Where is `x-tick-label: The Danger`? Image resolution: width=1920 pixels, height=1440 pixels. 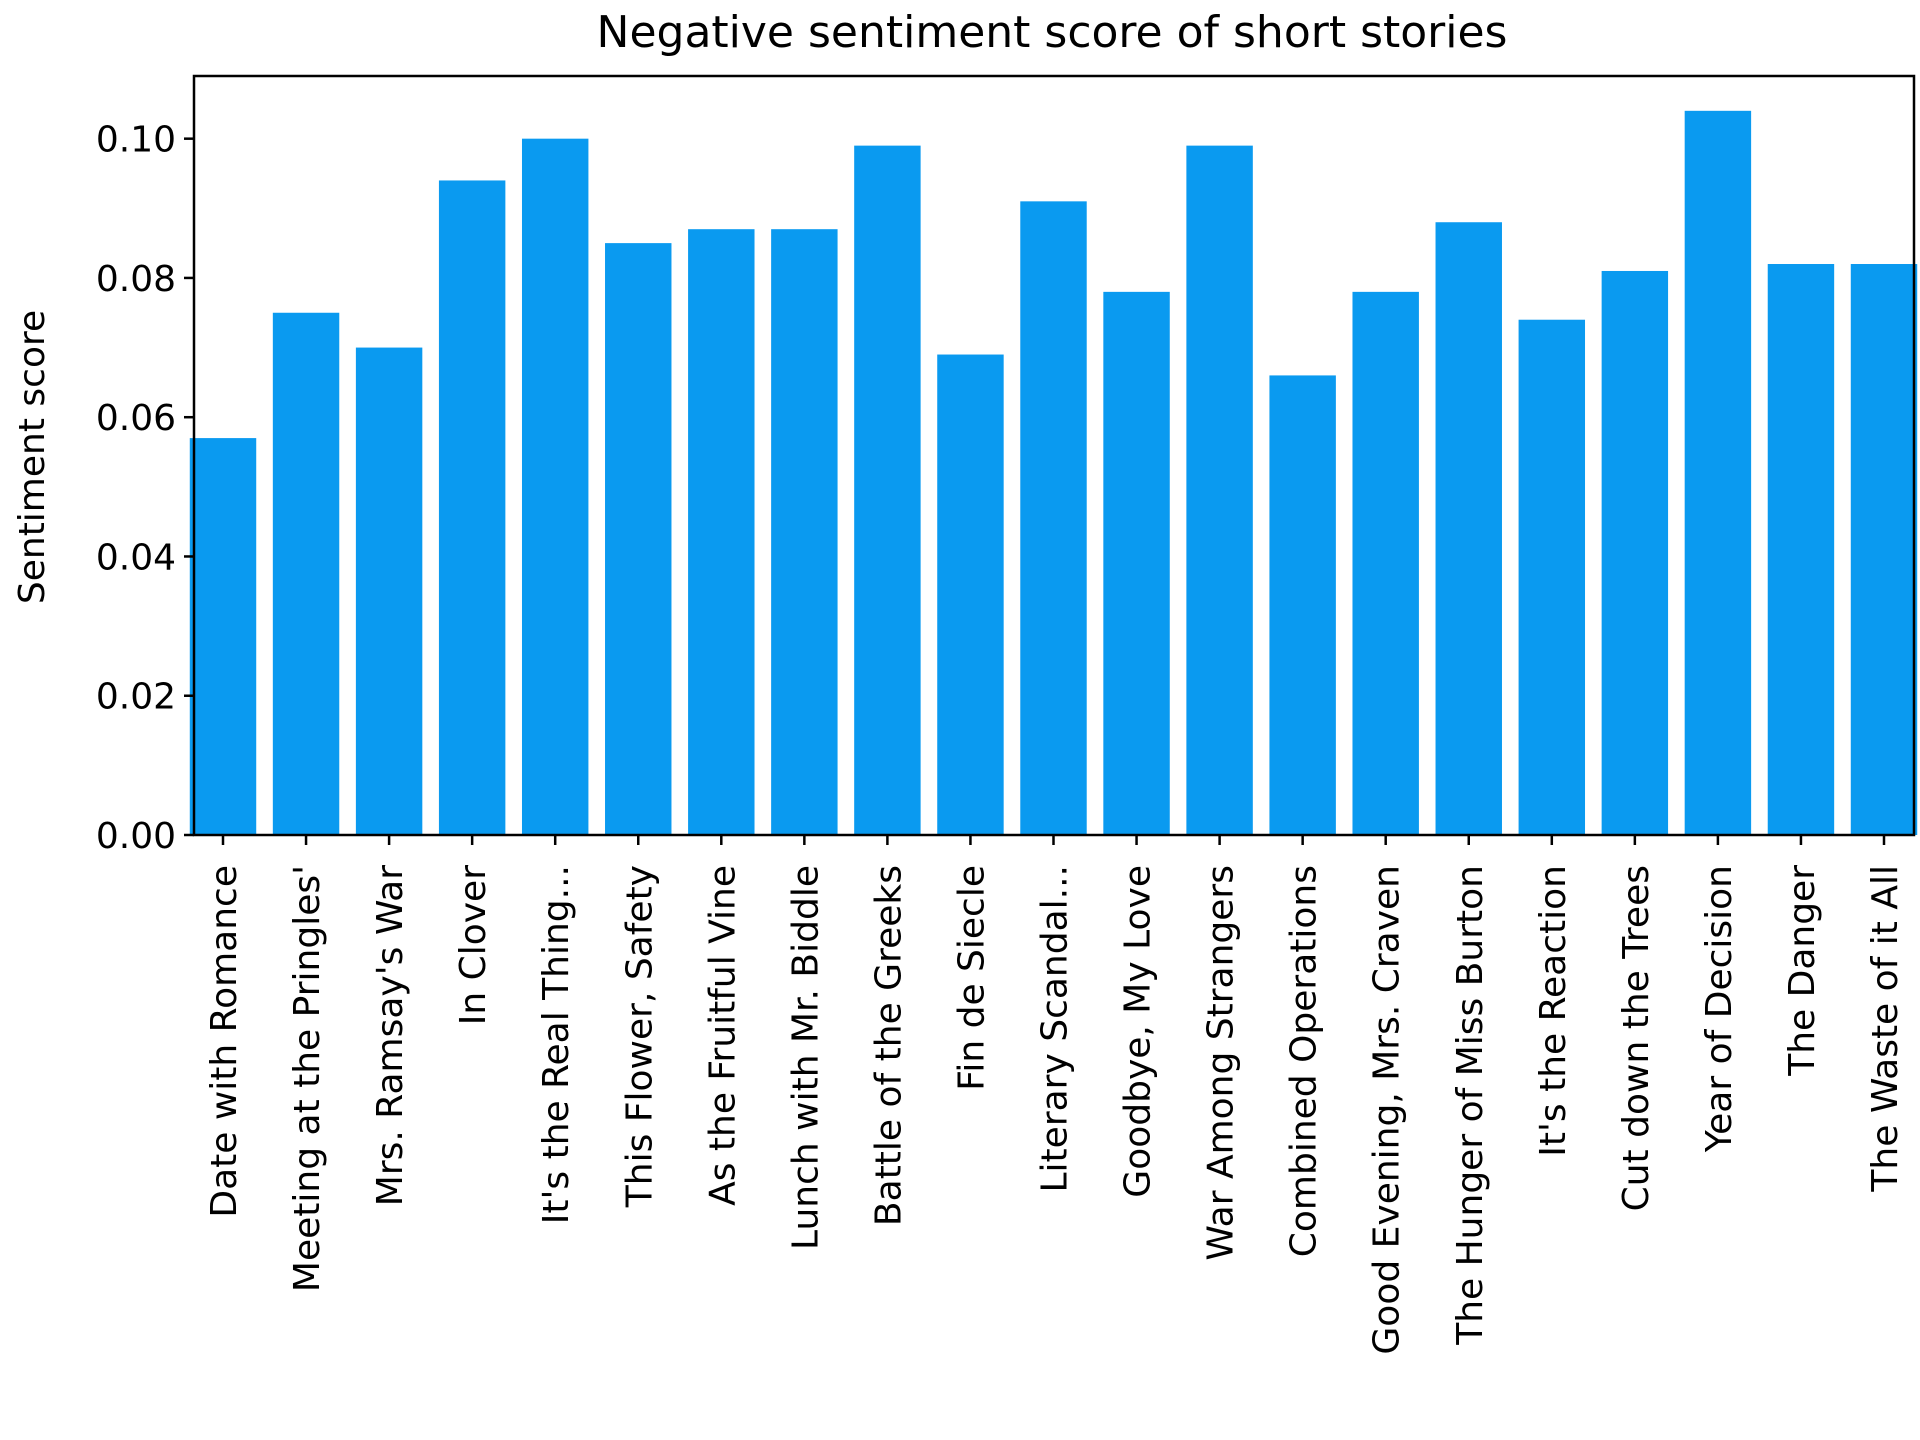
x-tick-label: The Danger is located at coordinates (1802, 971).